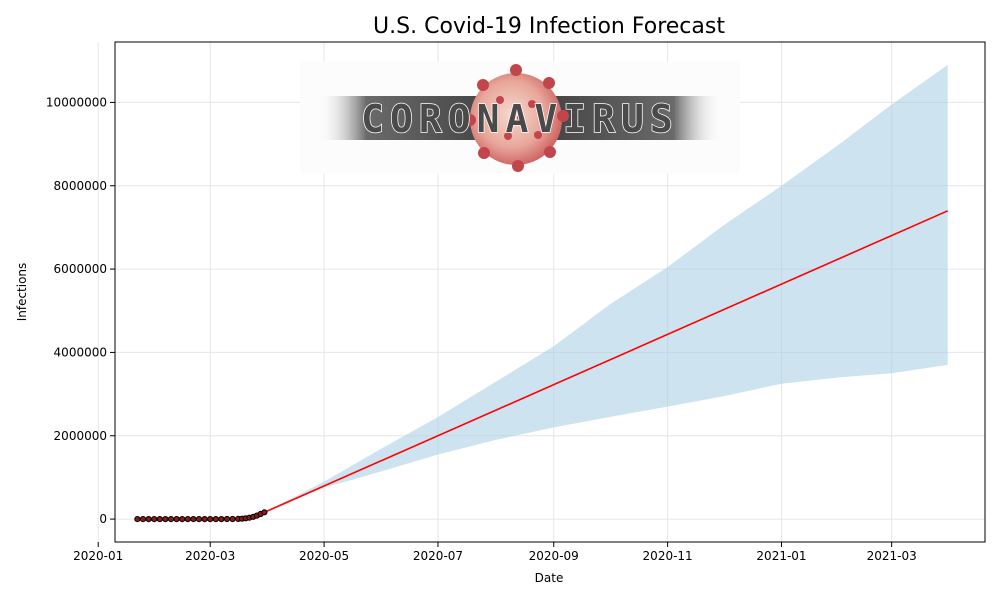  What do you see at coordinates (549, 26) in the screenshot?
I see `chart-title: U.S. Covid-19 Infection Forecast` at bounding box center [549, 26].